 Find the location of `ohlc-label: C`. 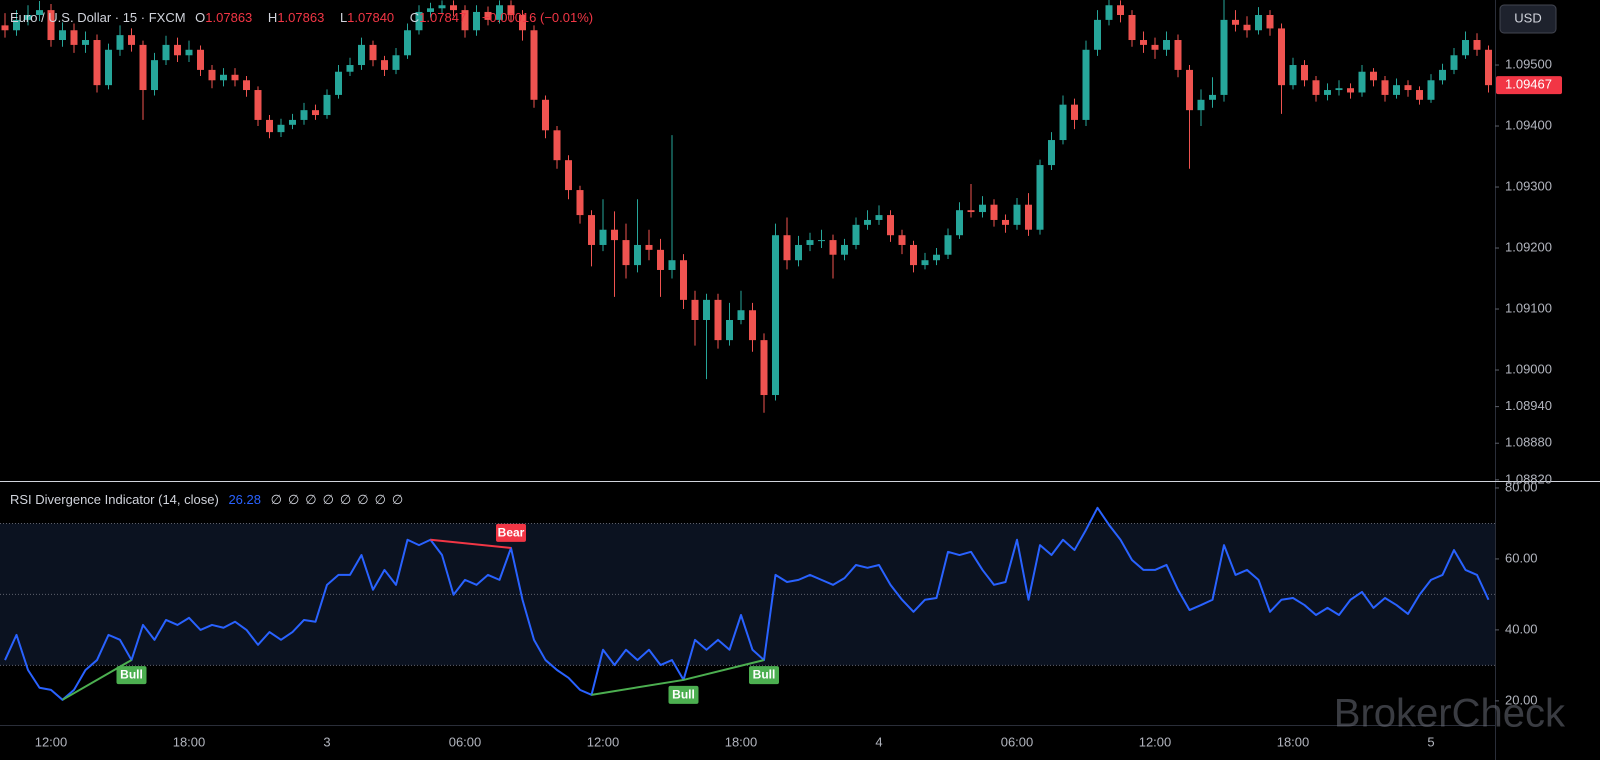

ohlc-label: C is located at coordinates (414, 17).